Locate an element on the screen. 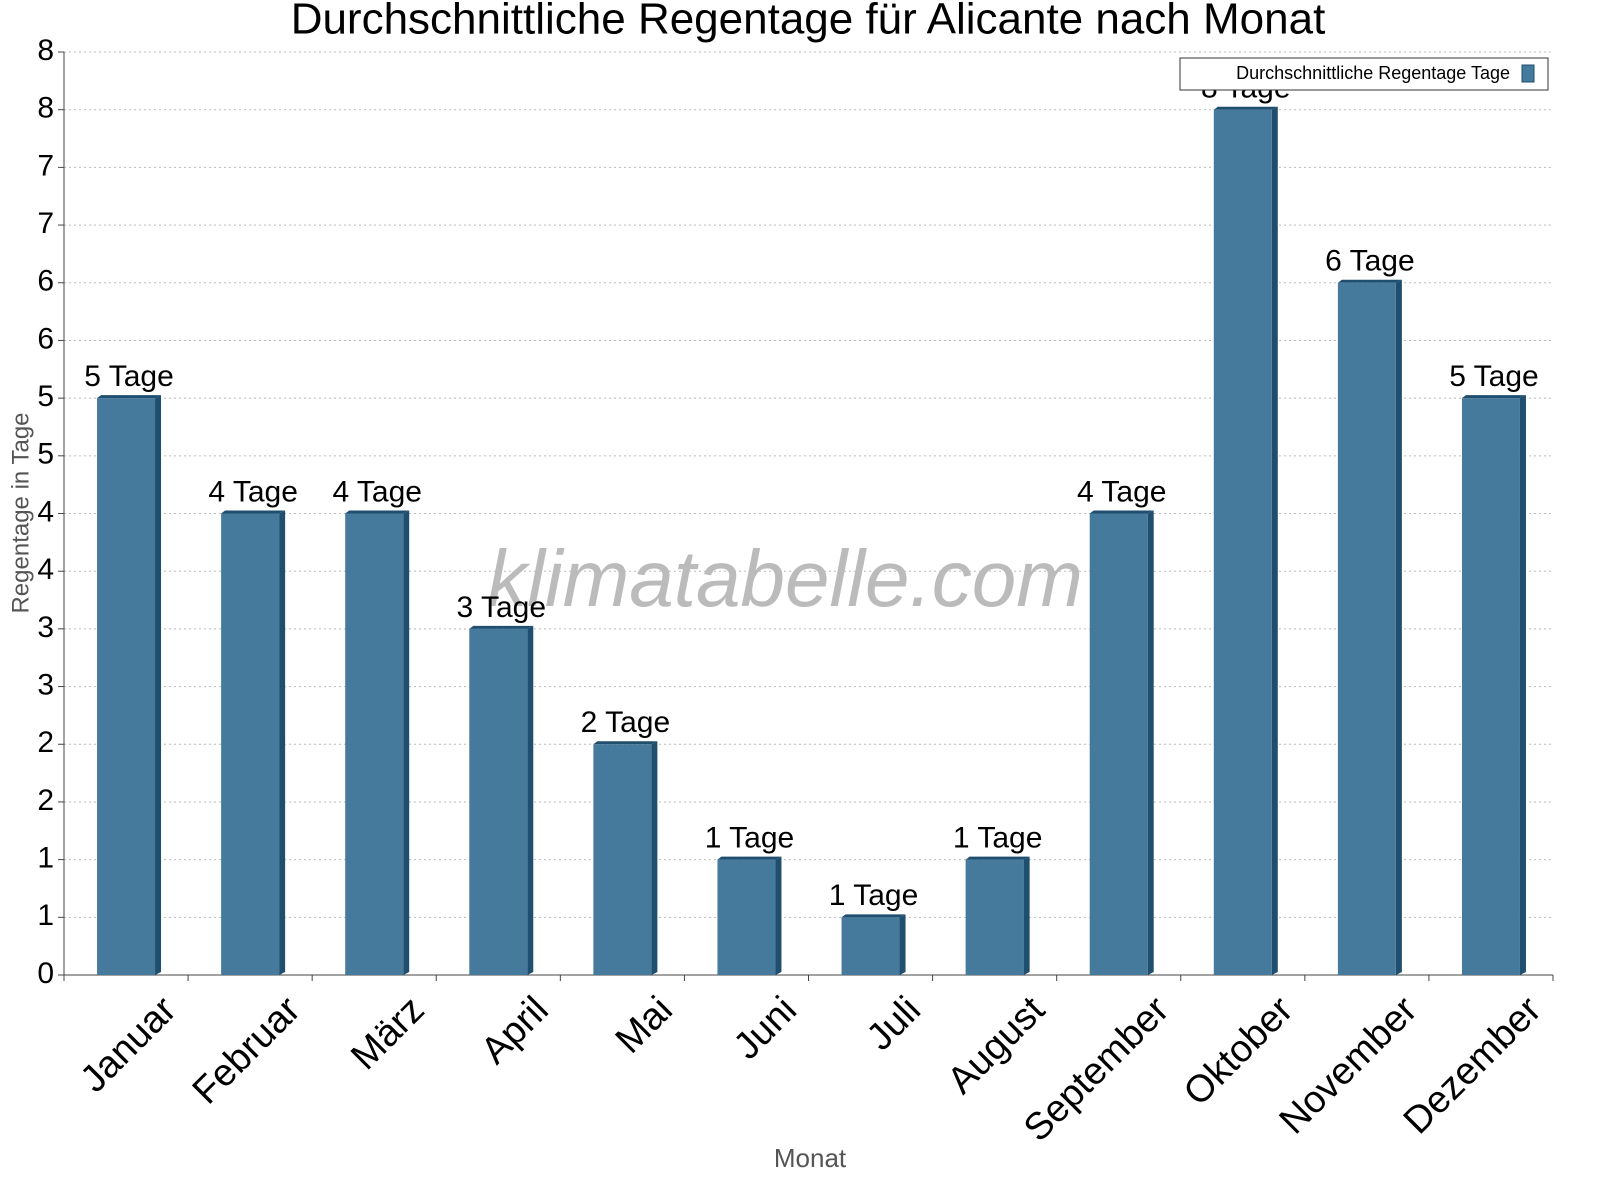 This screenshot has width=1600, height=1200. legend-label: Durchschnittliche Regentage Tage is located at coordinates (1373, 73).